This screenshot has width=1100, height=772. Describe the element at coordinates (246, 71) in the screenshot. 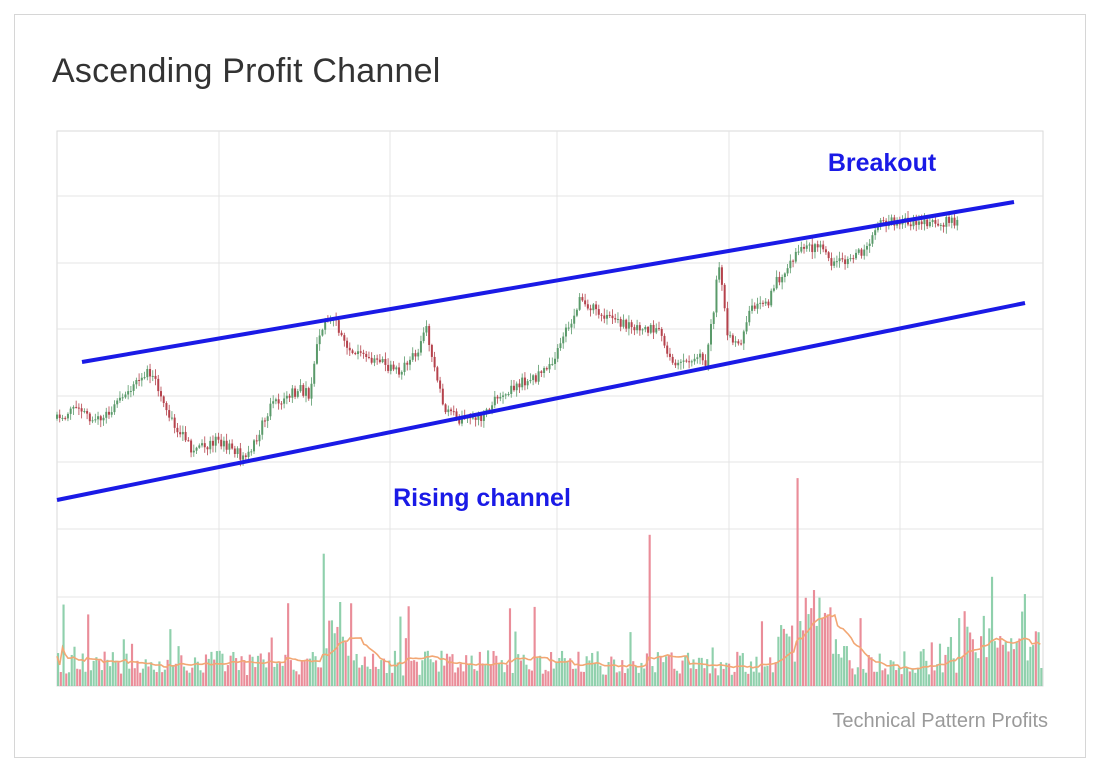

I see `chart-title: Ascending Profit Channel` at that location.